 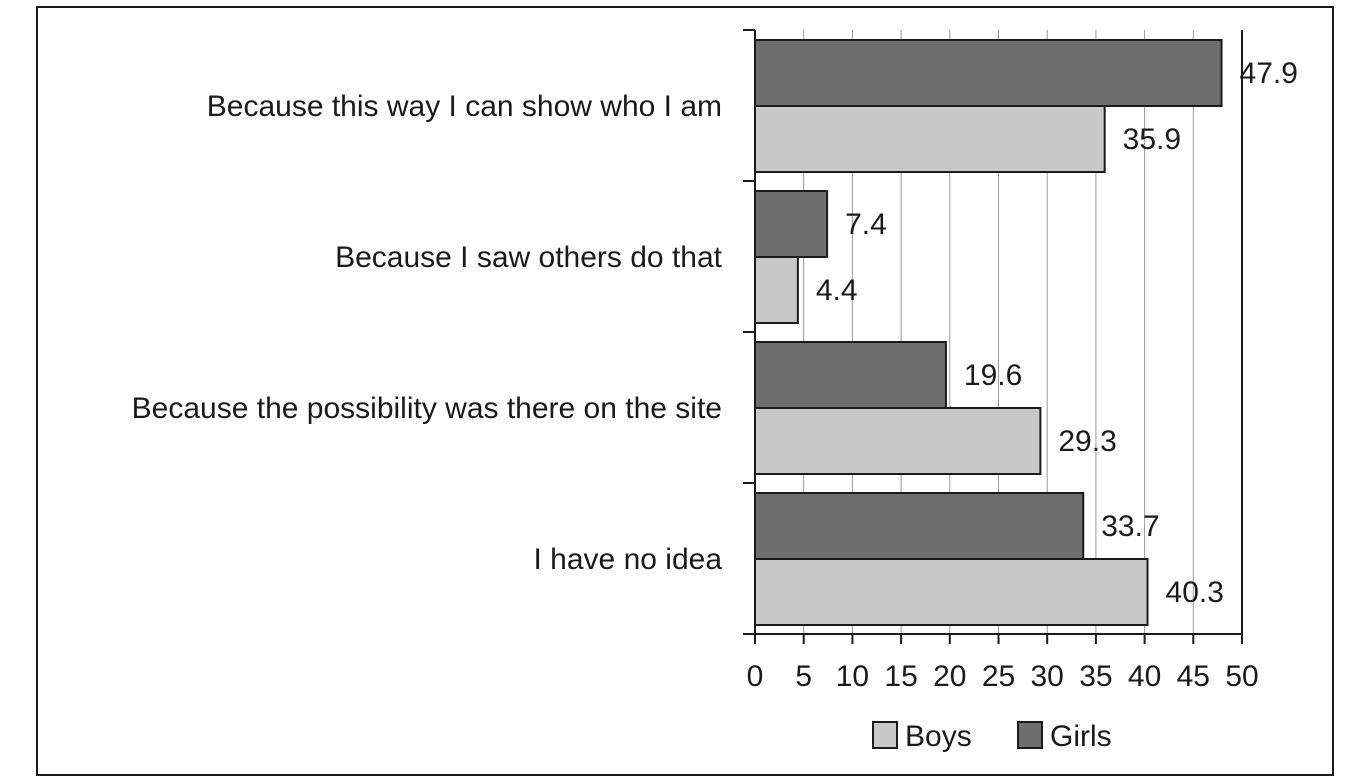 I want to click on x-tick-label-30: 30, so click(x=1047, y=676).